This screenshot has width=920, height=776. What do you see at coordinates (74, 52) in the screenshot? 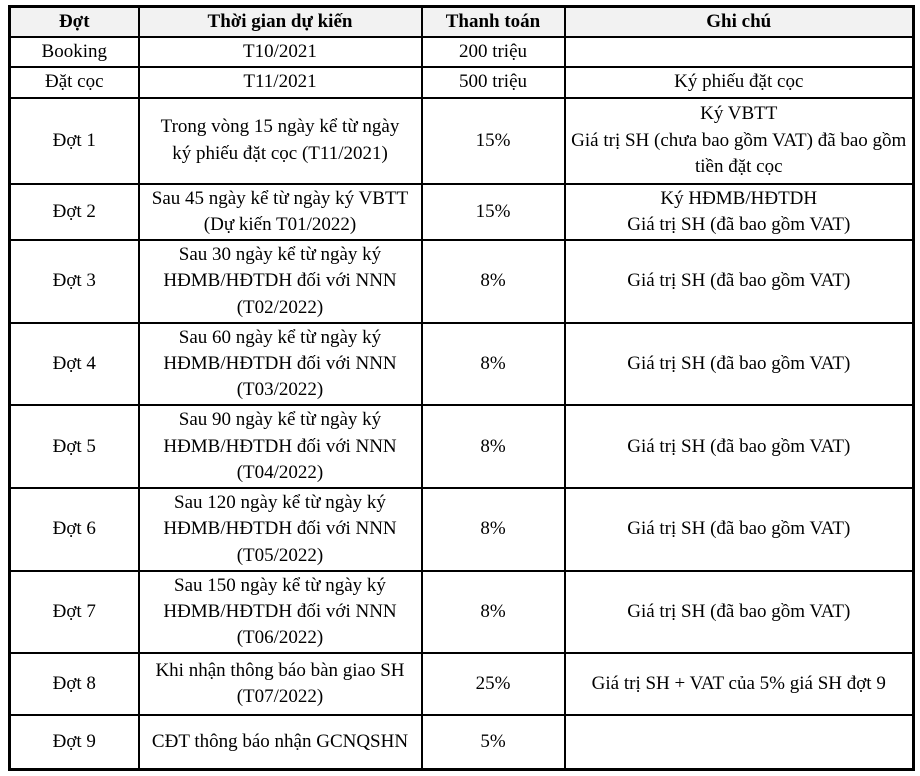
I see `cell-dot: Booking` at bounding box center [74, 52].